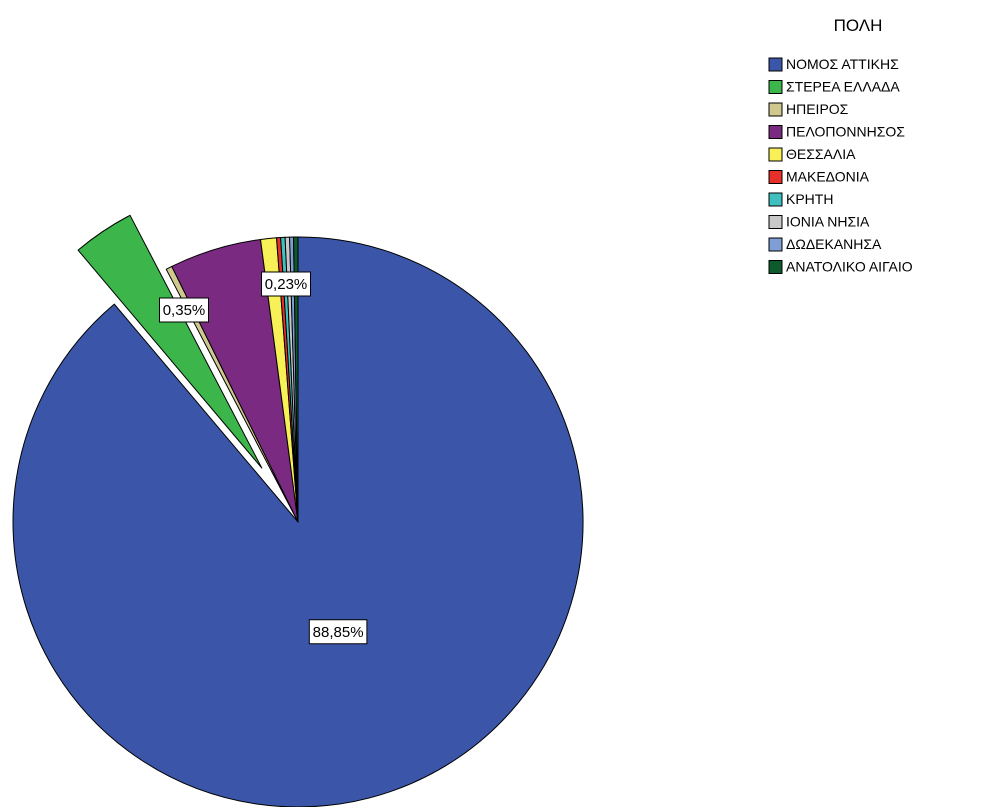  I want to click on legend-label-1: ΝΟΜΟΣ ΑΤΤΙΚΗΣ, so click(842, 64).